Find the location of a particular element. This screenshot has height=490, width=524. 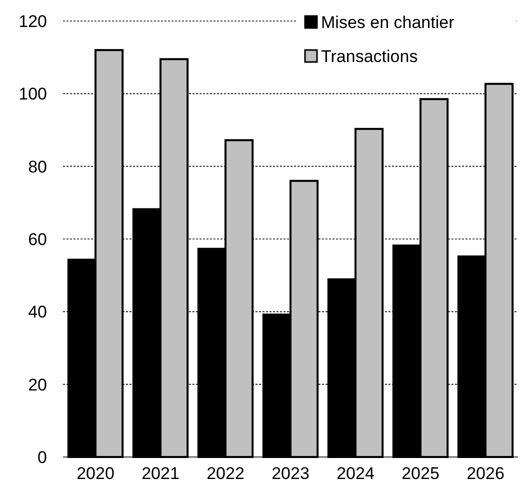

x-tick-label: 2025 is located at coordinates (421, 473).